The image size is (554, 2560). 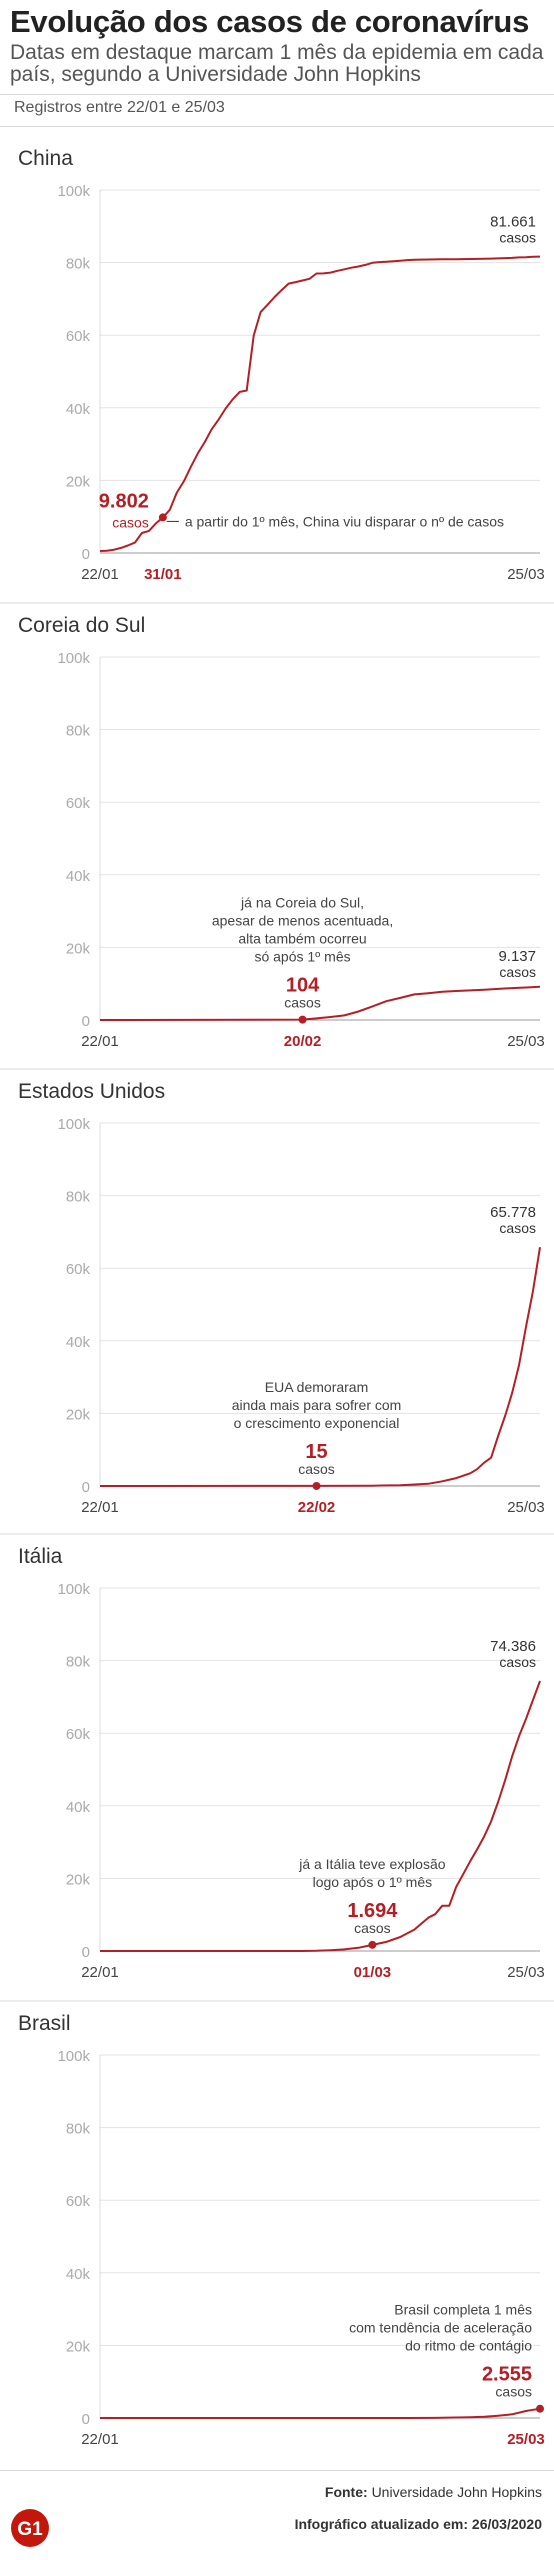 What do you see at coordinates (506, 2524) in the screenshot?
I see `updated-value: 26/03/2020` at bounding box center [506, 2524].